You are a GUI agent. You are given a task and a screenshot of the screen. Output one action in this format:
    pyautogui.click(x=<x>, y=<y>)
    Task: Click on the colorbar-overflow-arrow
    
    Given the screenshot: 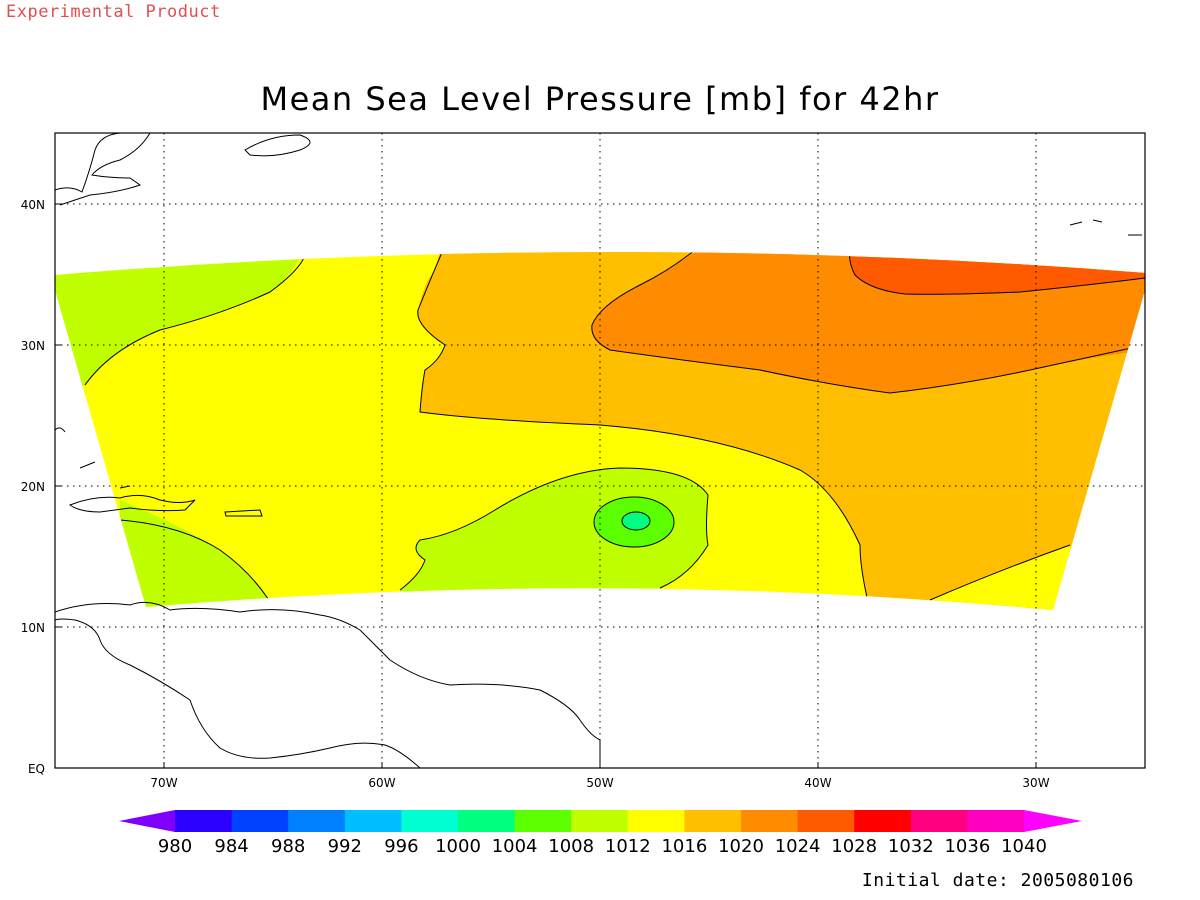 What is the action you would take?
    pyautogui.click(x=1053, y=821)
    